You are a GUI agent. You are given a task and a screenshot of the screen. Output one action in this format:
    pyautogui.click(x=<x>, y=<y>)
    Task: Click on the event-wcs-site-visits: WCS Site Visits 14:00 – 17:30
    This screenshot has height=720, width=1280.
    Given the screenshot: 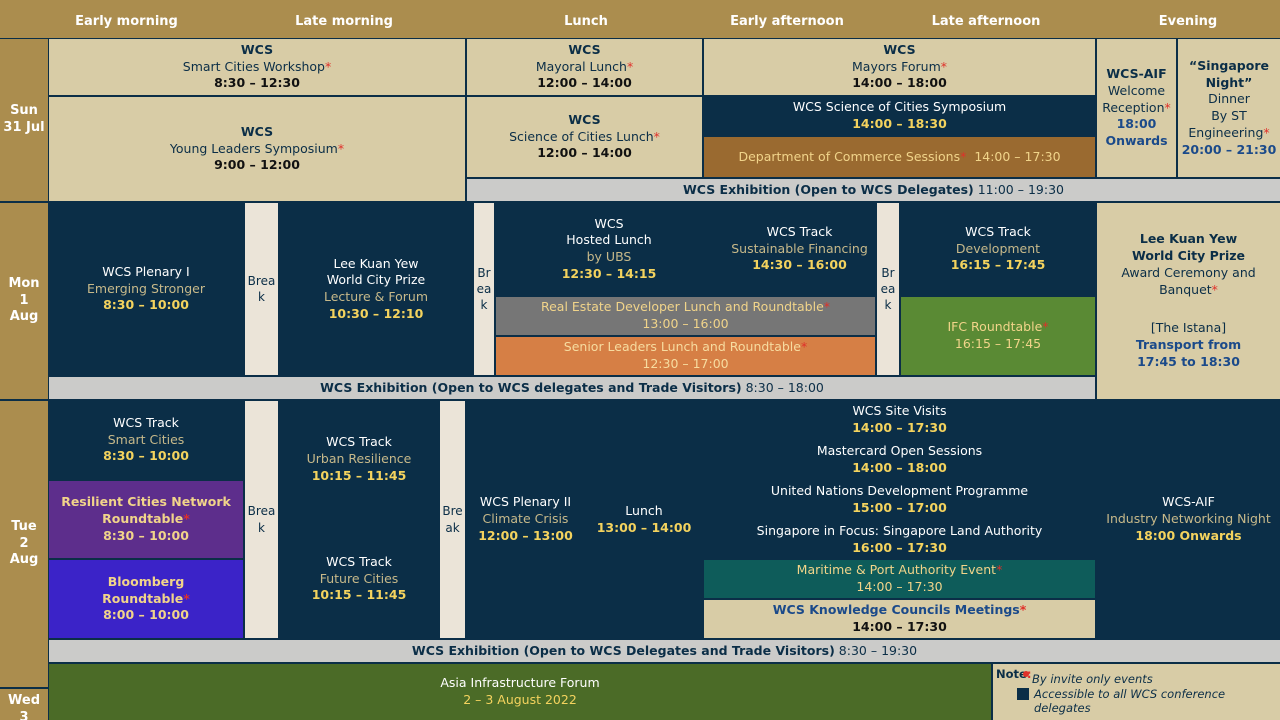 What is the action you would take?
    pyautogui.click(x=899, y=420)
    